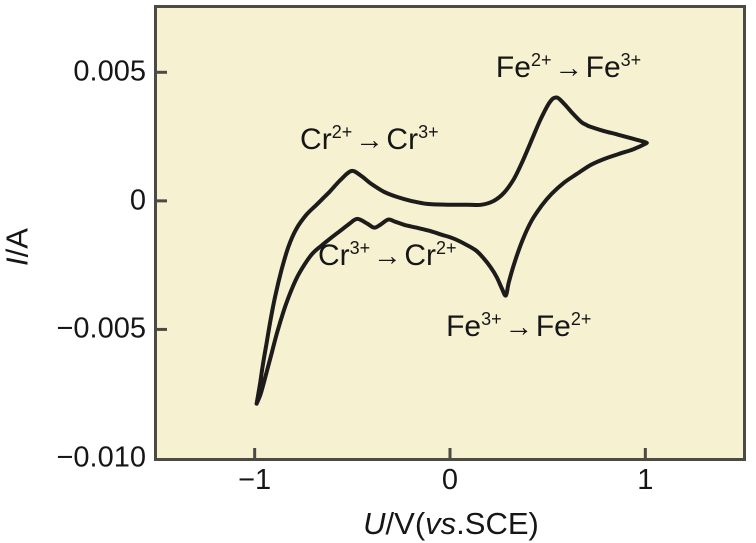 The height and width of the screenshot is (543, 756). I want to click on annotation-cr-oxidation: Cr2+→Cr3+, so click(369, 138).